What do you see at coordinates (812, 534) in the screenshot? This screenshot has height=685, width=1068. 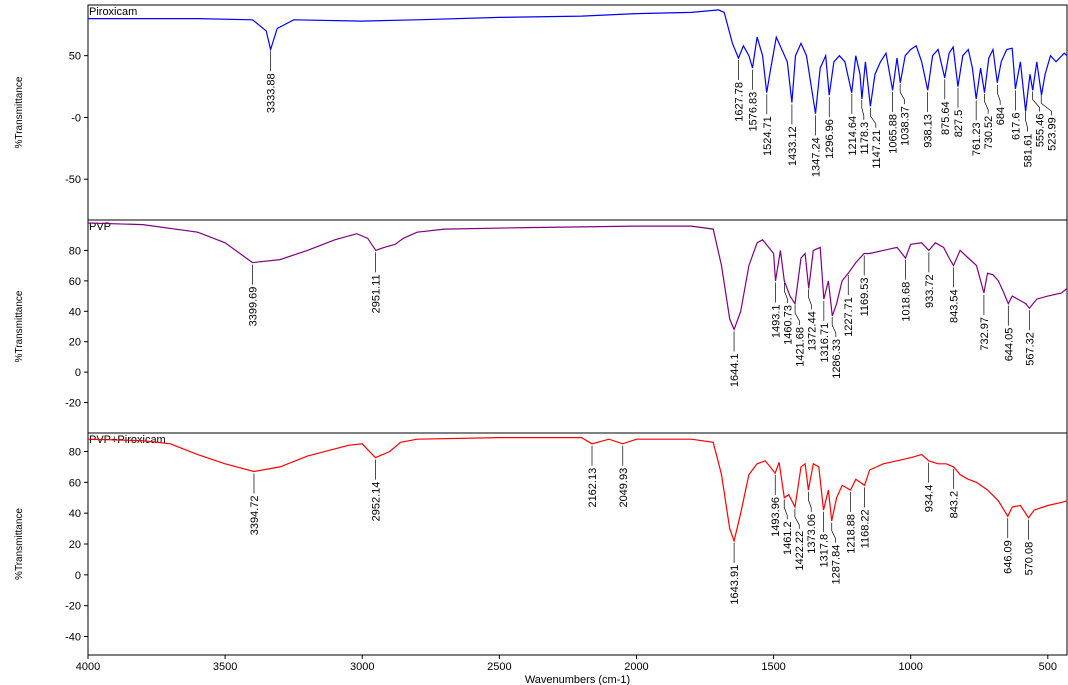 I see `peak-label: 1373.06` at bounding box center [812, 534].